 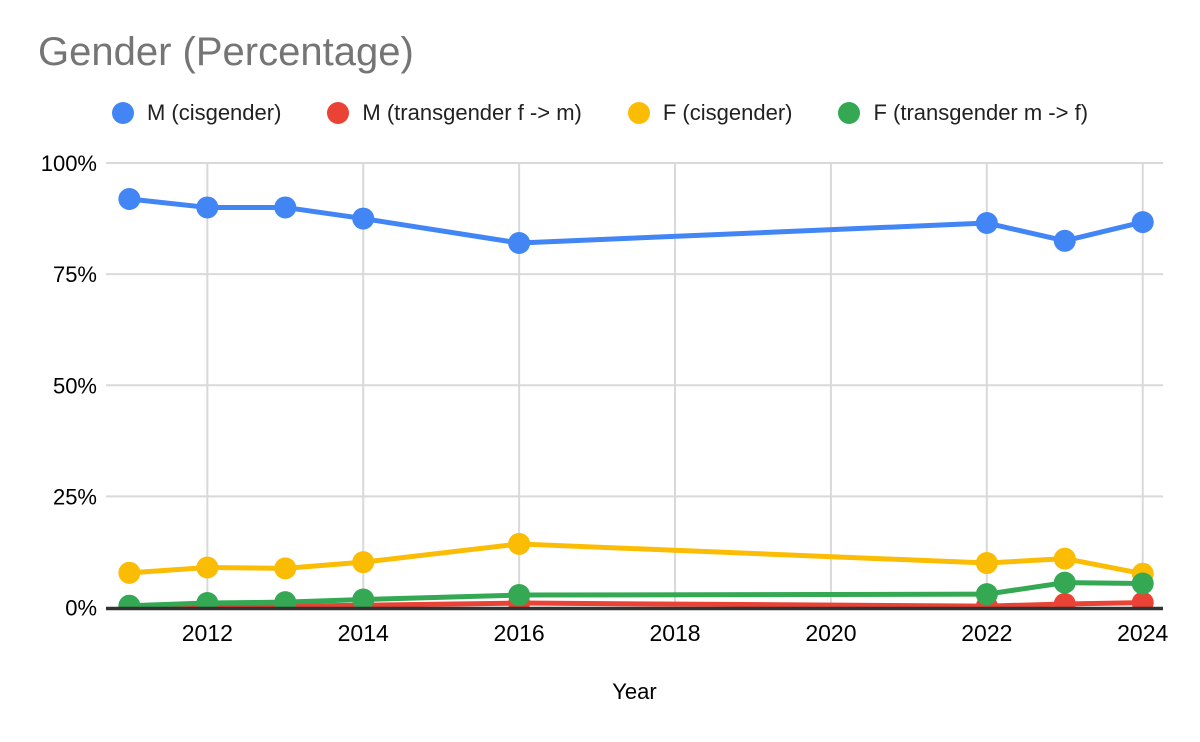 I want to click on legend-item-m-transgender: M (transgender f -> m), so click(x=454, y=113).